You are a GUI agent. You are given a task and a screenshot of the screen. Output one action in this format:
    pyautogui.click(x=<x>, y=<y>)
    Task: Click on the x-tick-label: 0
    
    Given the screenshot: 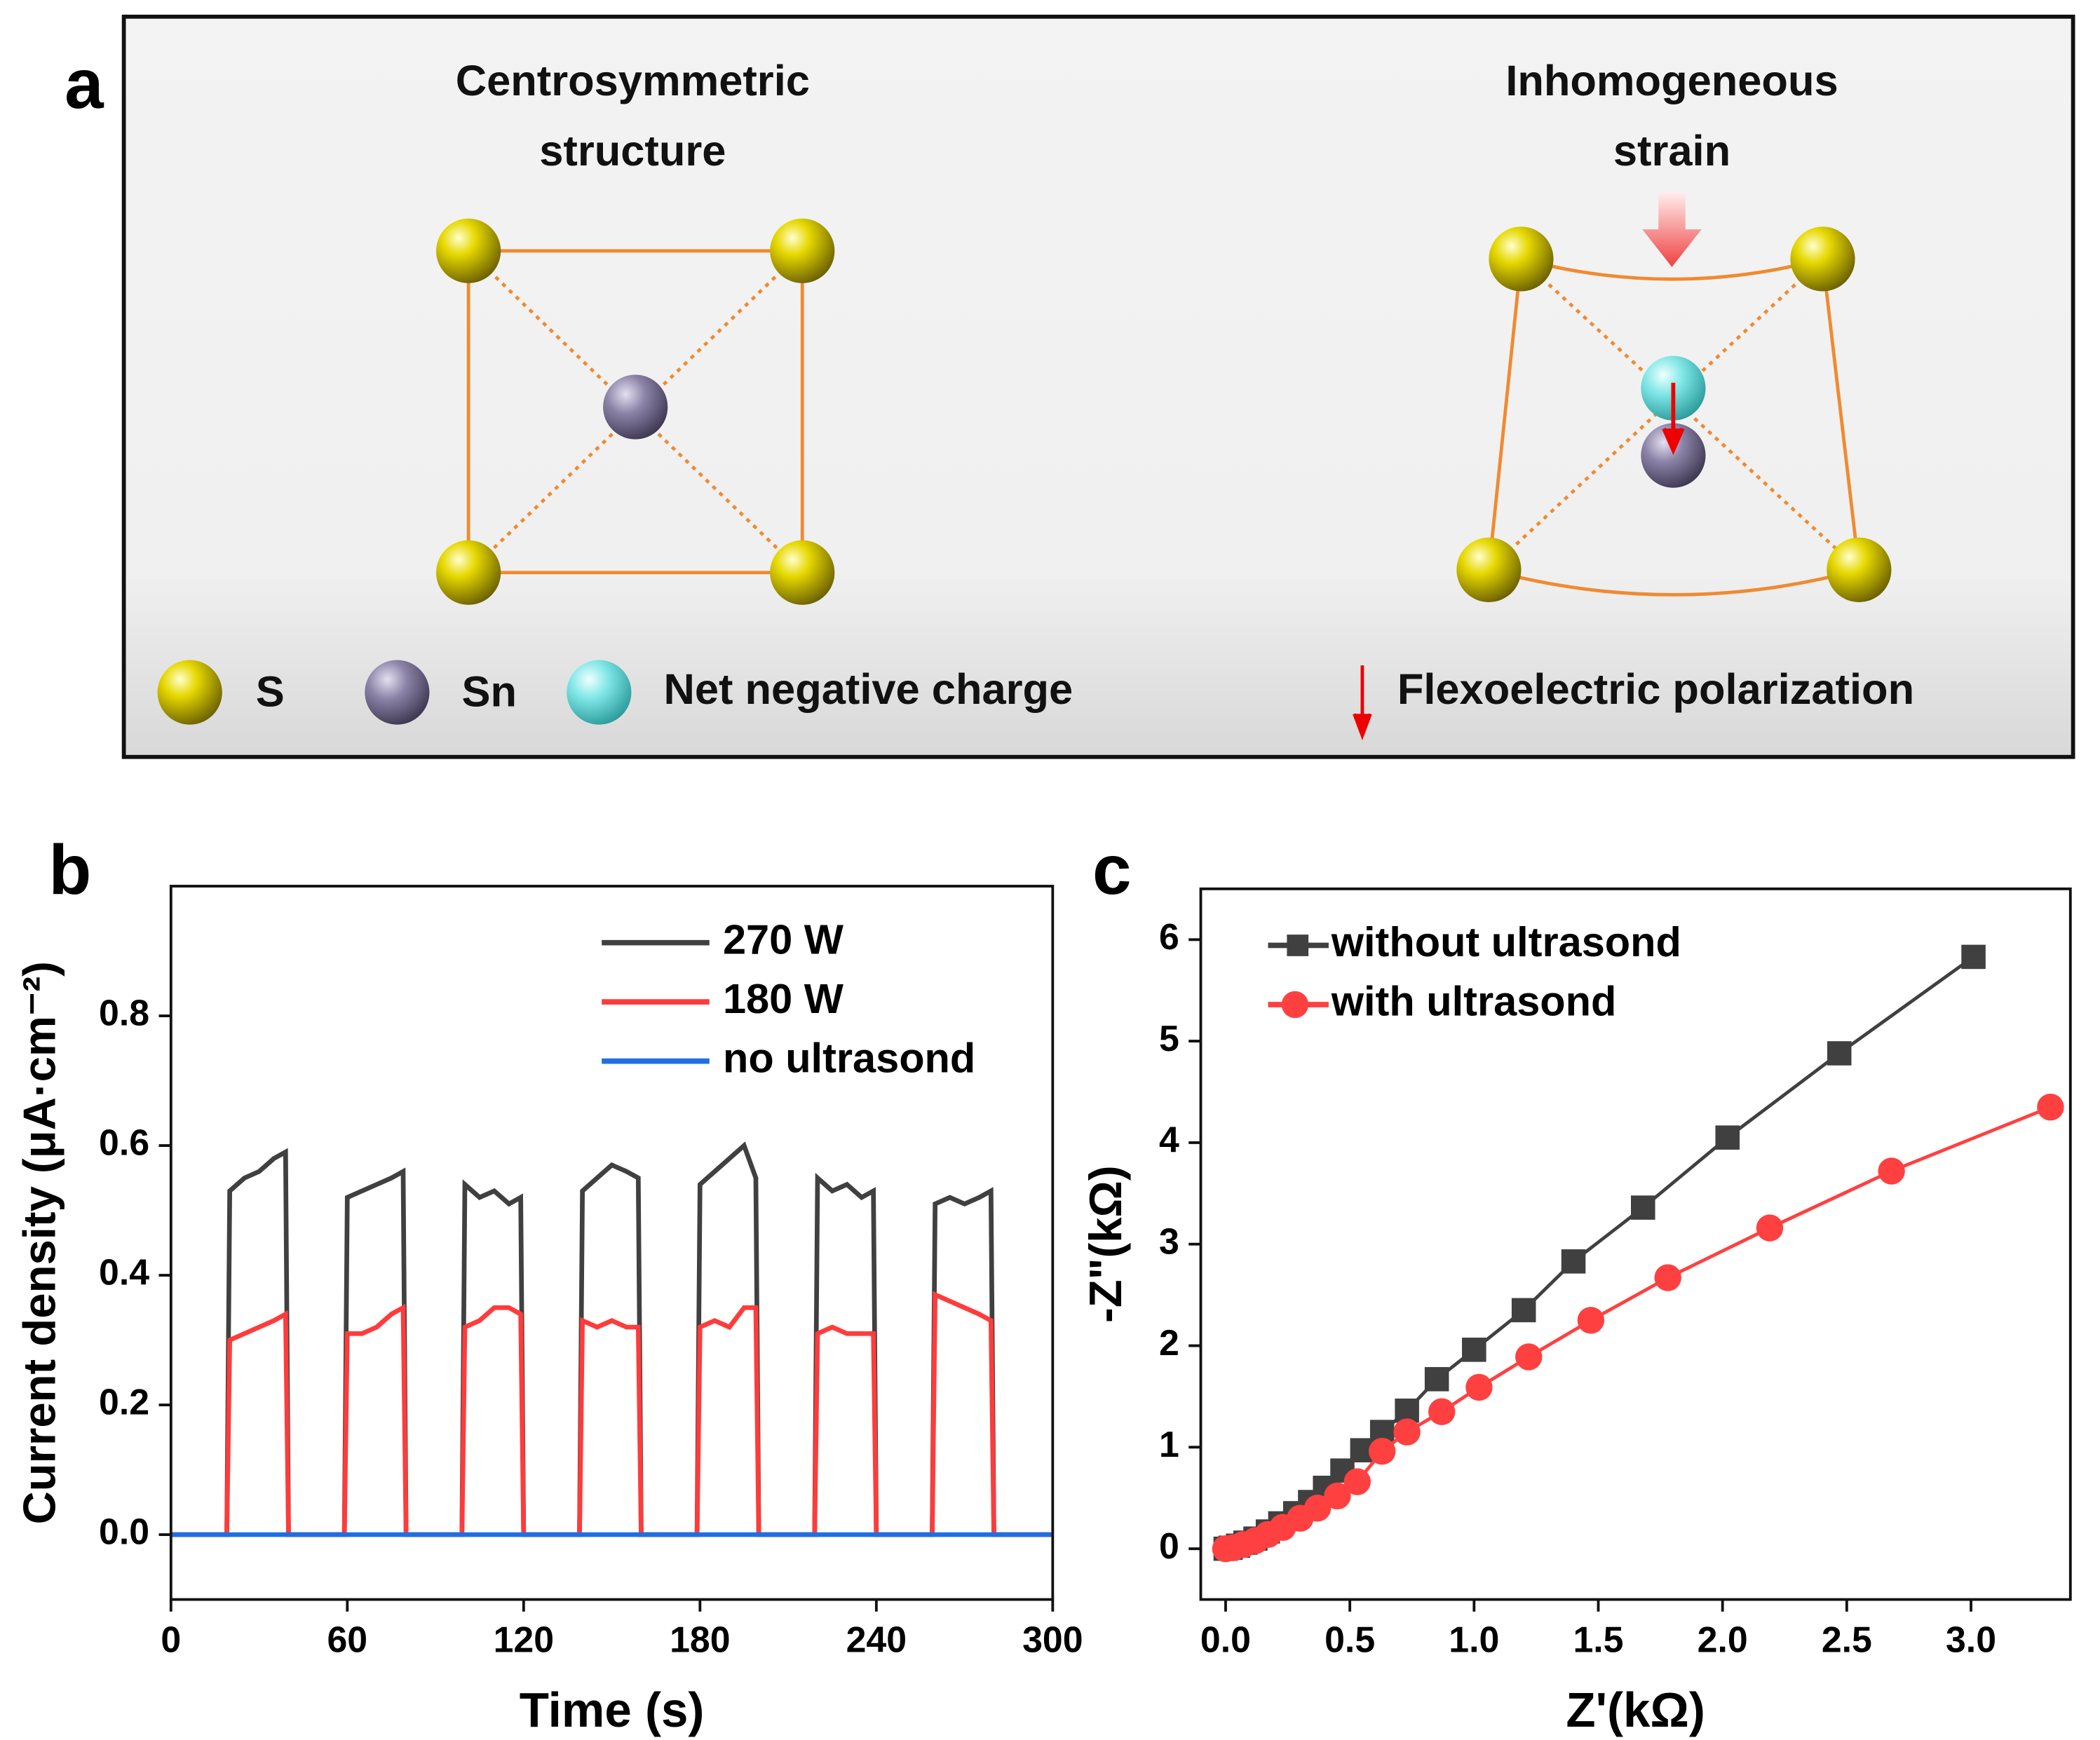 What is the action you would take?
    pyautogui.click(x=171, y=1639)
    